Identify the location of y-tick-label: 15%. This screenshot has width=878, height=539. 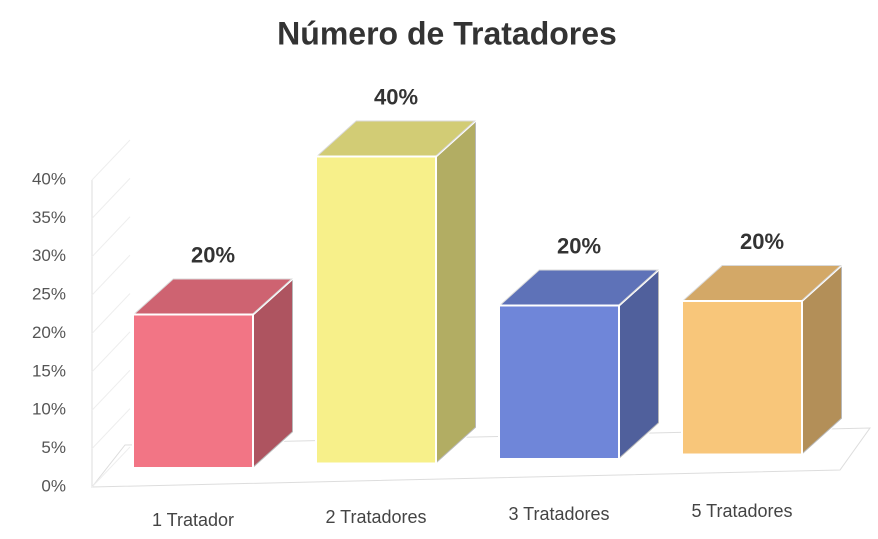
(49, 370).